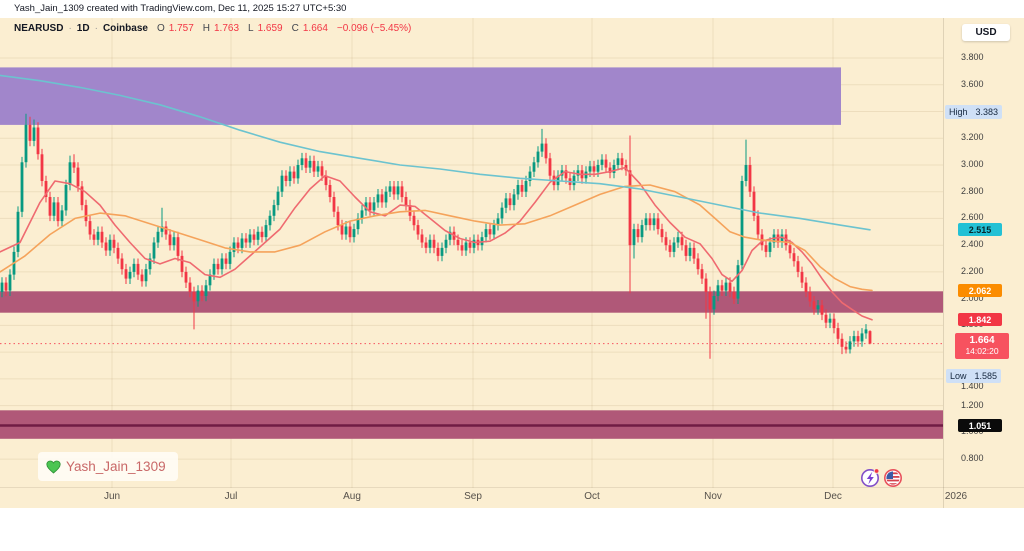  Describe the element at coordinates (116, 466) in the screenshot. I see `watermark-username: Yash_Jain_1309` at that location.